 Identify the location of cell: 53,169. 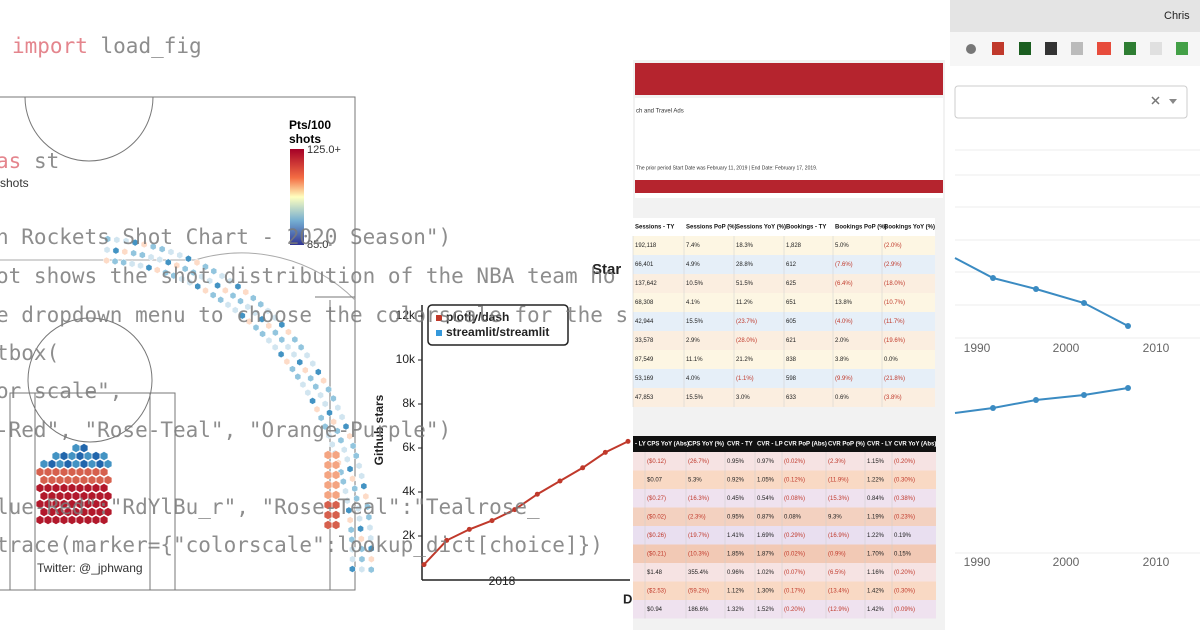
(644, 379).